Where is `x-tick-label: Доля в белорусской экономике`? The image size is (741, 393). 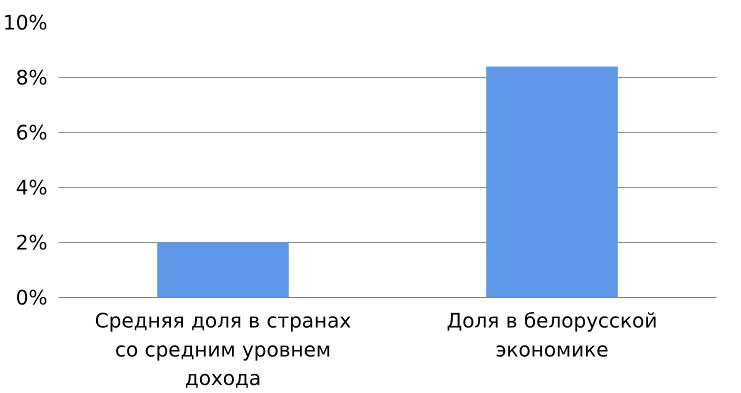 x-tick-label: Доля в белорусской экономике is located at coordinates (552, 335).